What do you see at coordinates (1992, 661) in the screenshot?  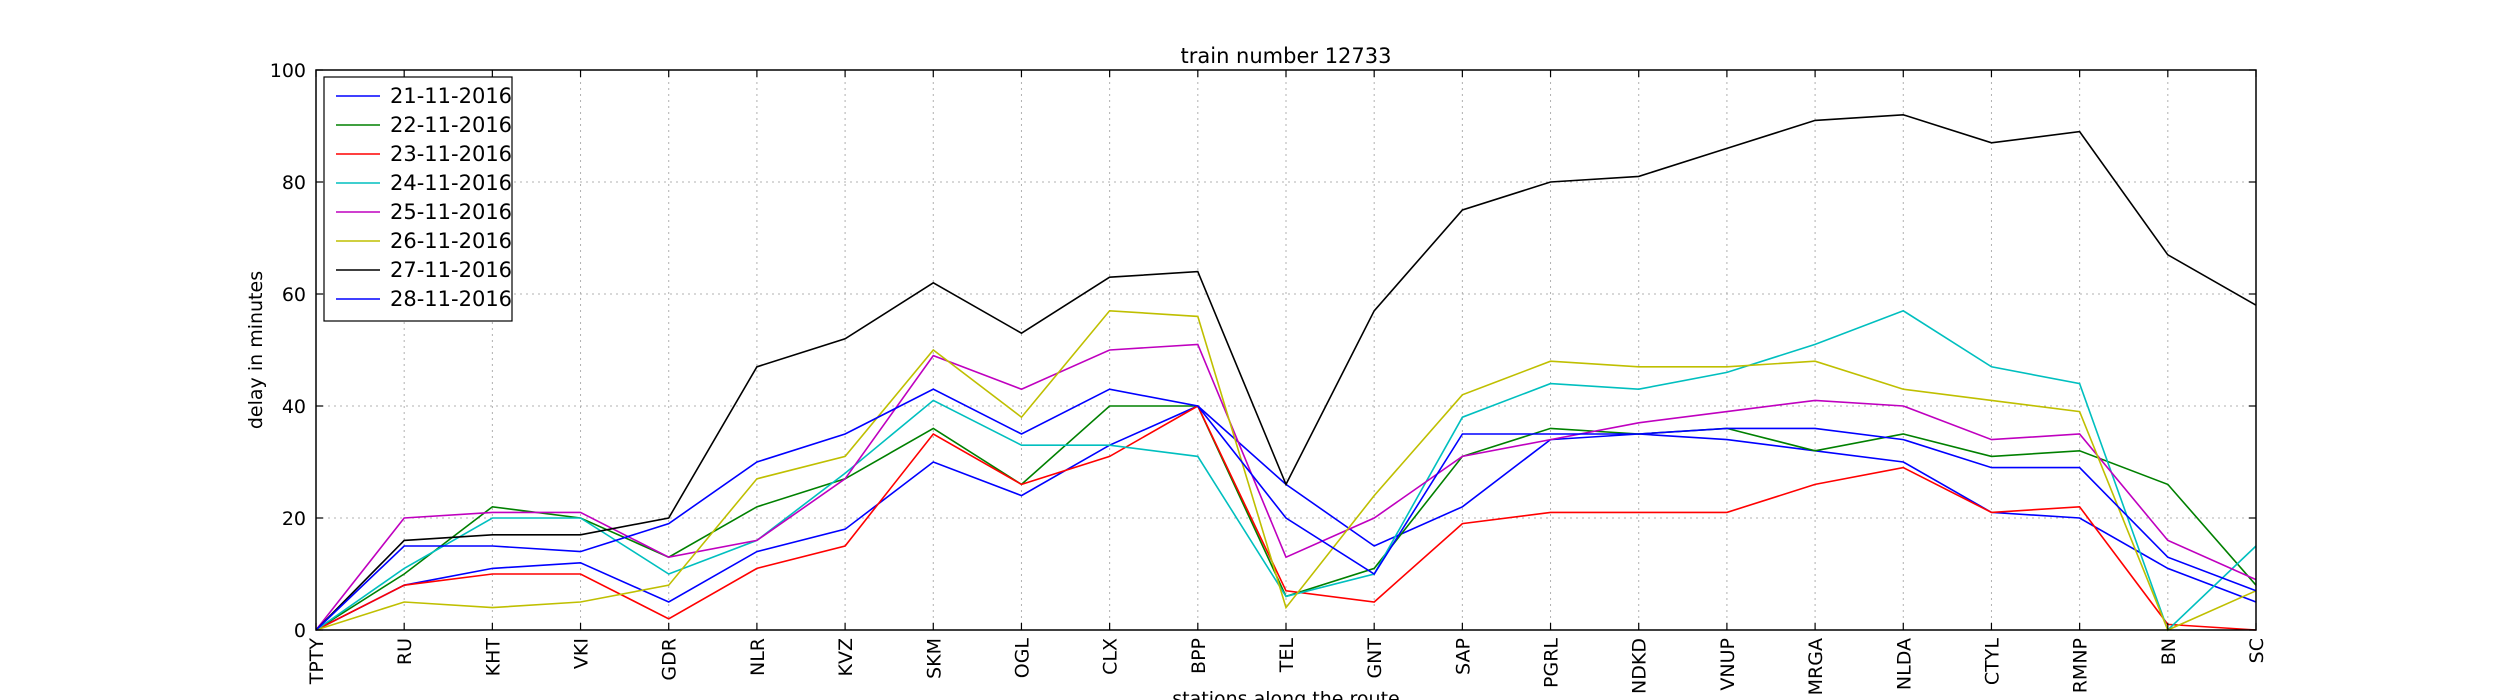 I see `x-tick-label: CTYL` at bounding box center [1992, 661].